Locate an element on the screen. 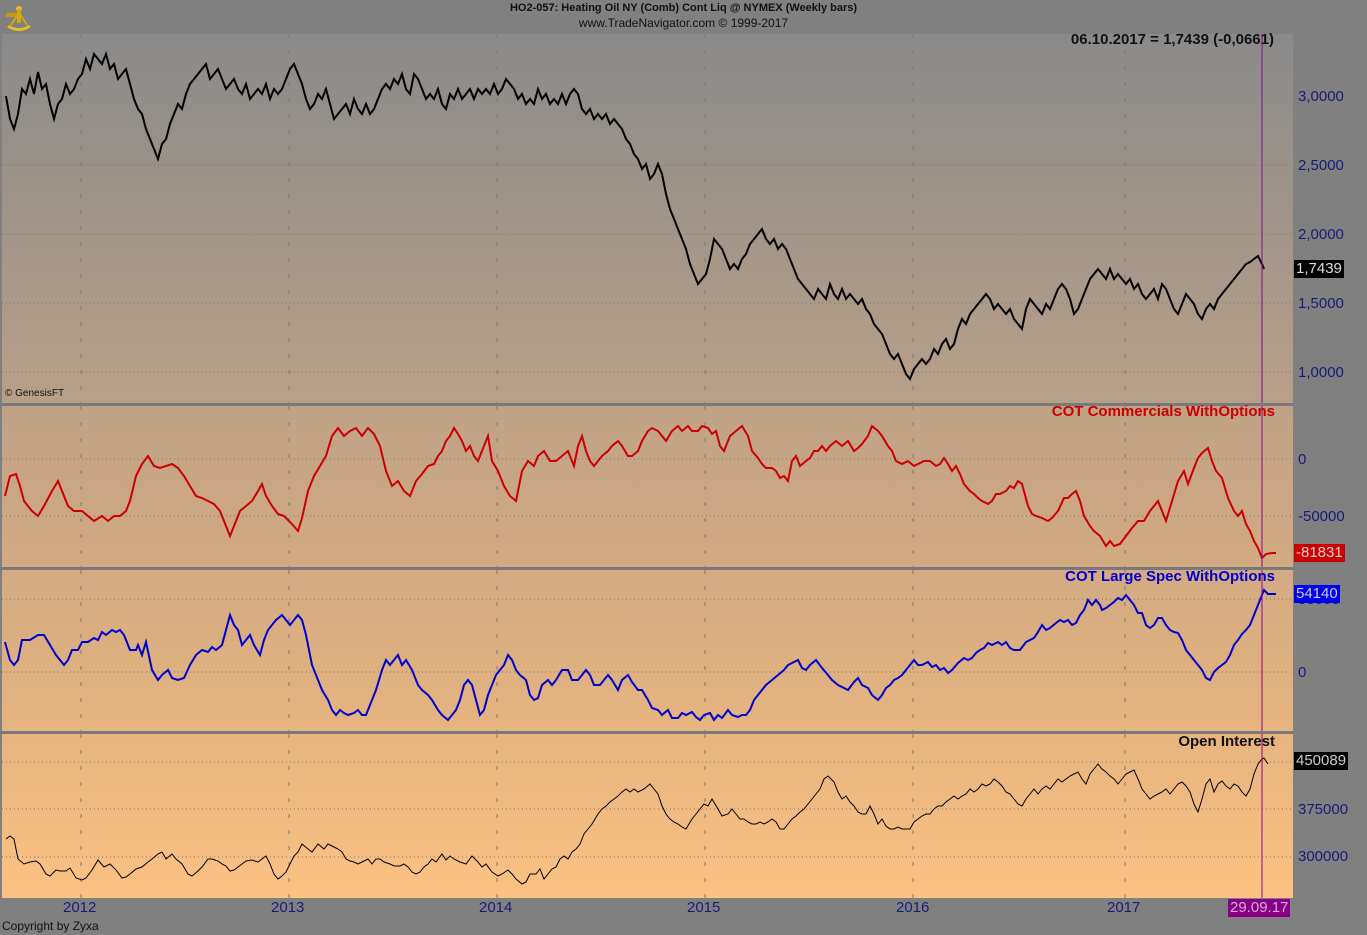 The width and height of the screenshot is (1367, 935). x-axis-2015: 2015 is located at coordinates (704, 907).